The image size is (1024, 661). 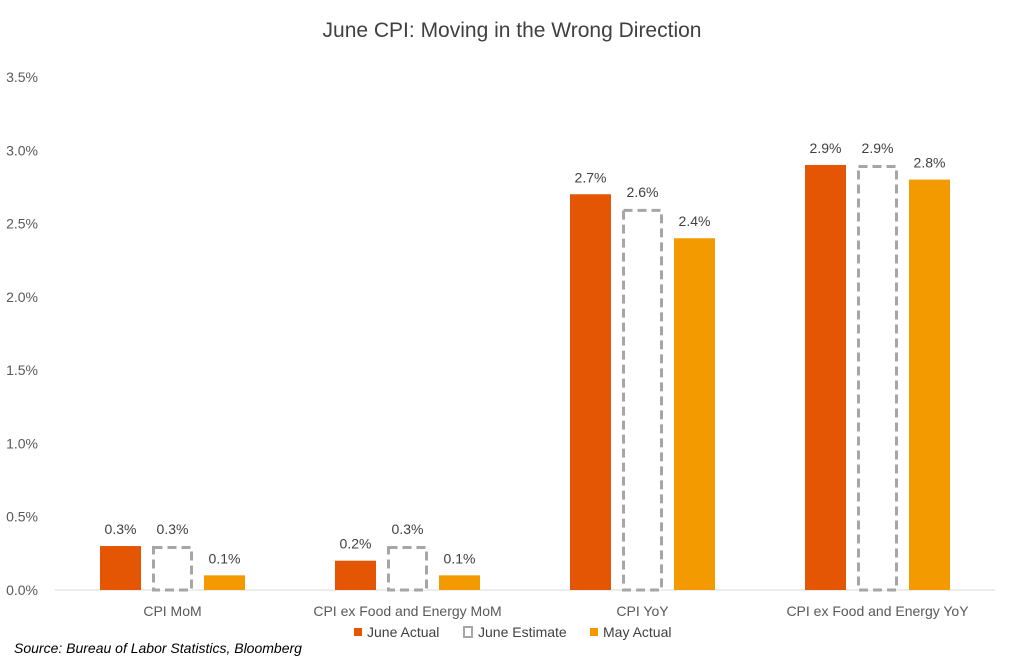 What do you see at coordinates (22, 224) in the screenshot?
I see `y-tick-label: 2.5%` at bounding box center [22, 224].